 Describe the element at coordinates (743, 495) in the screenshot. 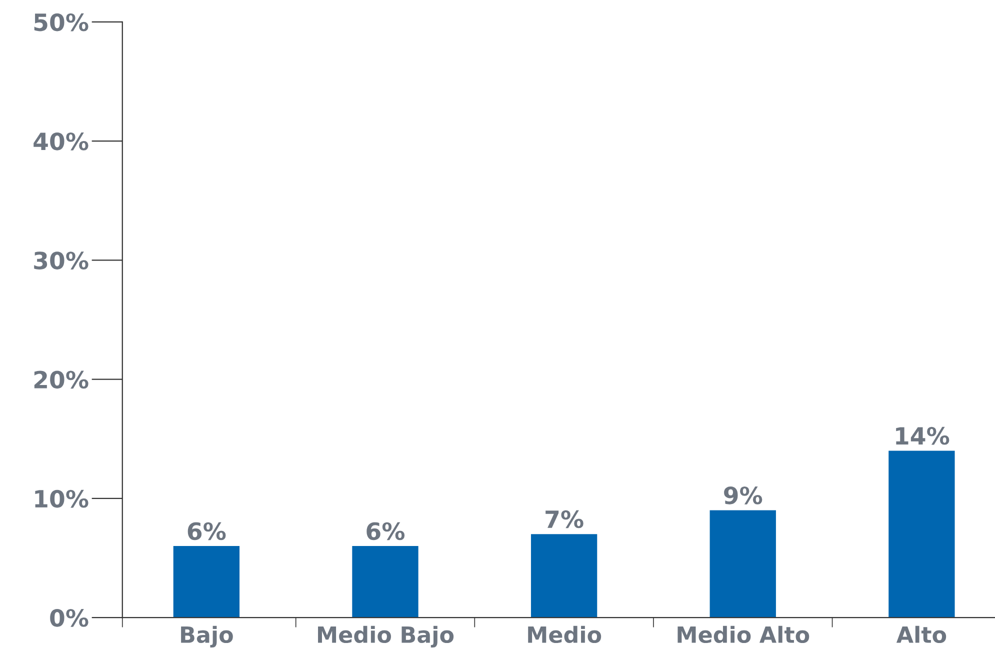

I see `data-label: 9%` at that location.